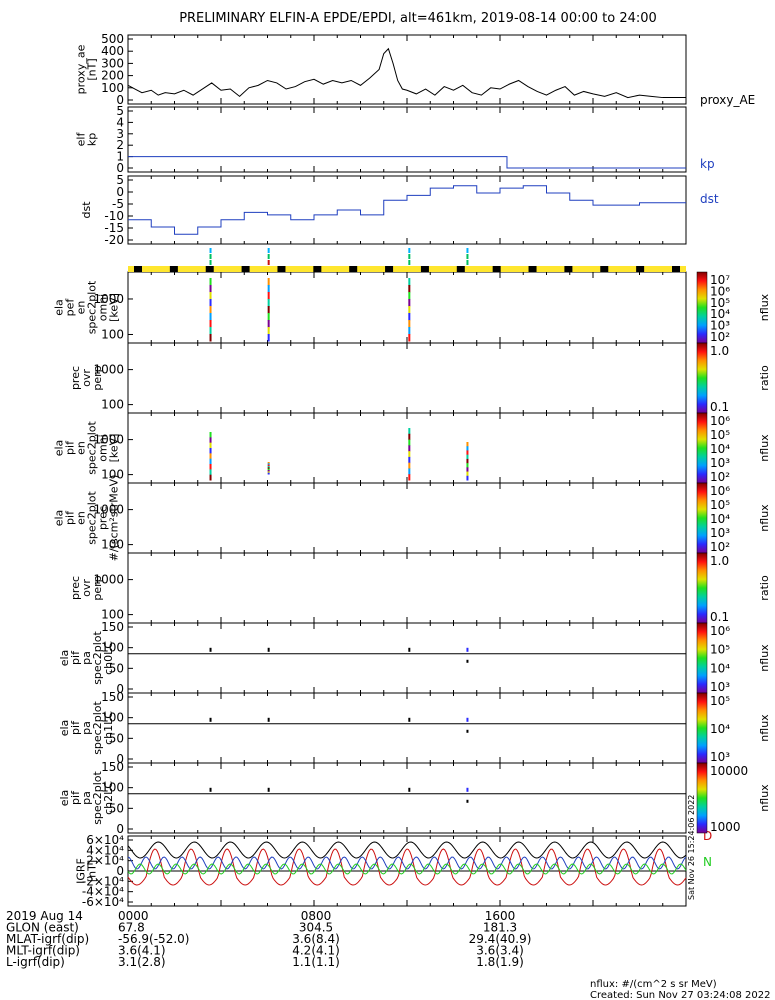  I want to click on y-tick-label: 2, so click(120, 145).